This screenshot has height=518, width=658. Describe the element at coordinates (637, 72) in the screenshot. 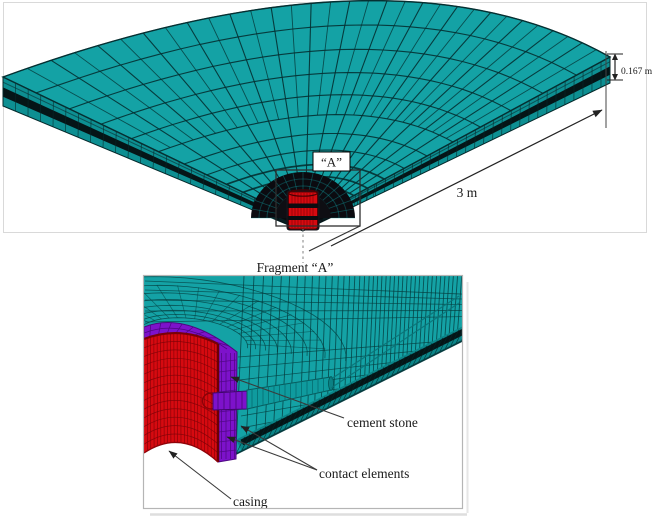

I see `thickness-label: 0.167 m` at that location.